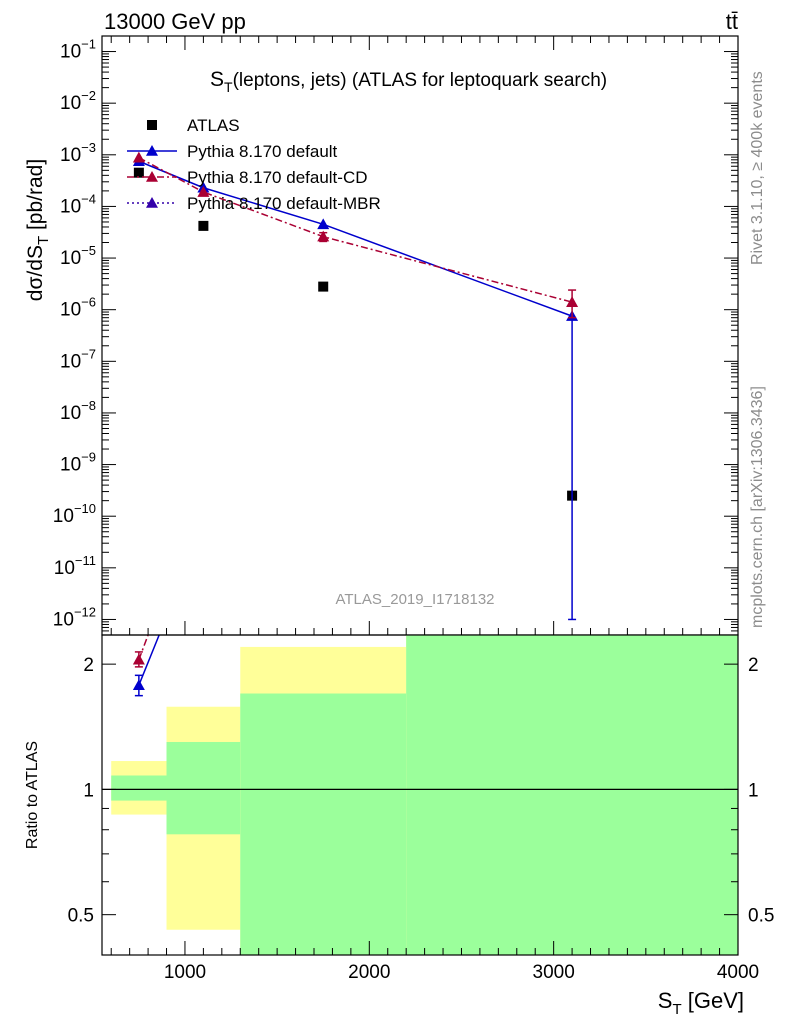 The height and width of the screenshot is (1024, 786). I want to click on main-y-tick-exponent: −6, so click(88, 302).